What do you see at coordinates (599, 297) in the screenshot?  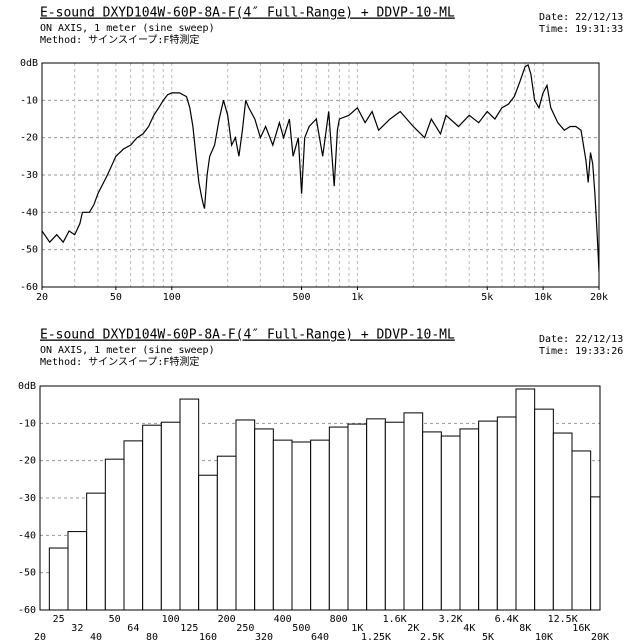 I see `x-tick-label: 20k` at bounding box center [599, 297].